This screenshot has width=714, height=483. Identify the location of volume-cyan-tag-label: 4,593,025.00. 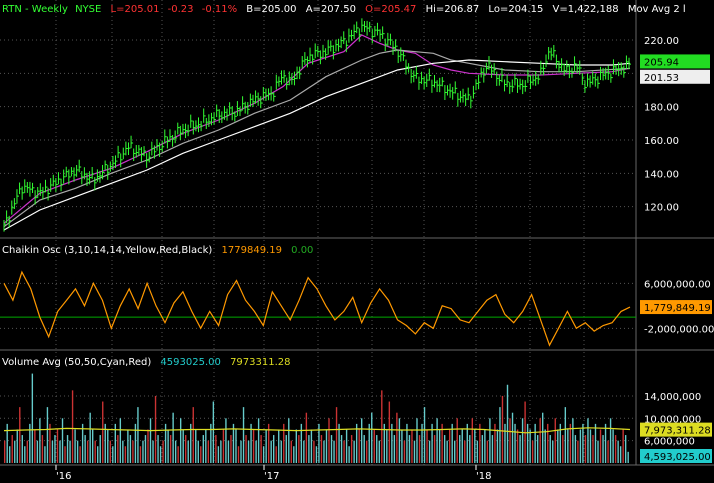
(677, 457).